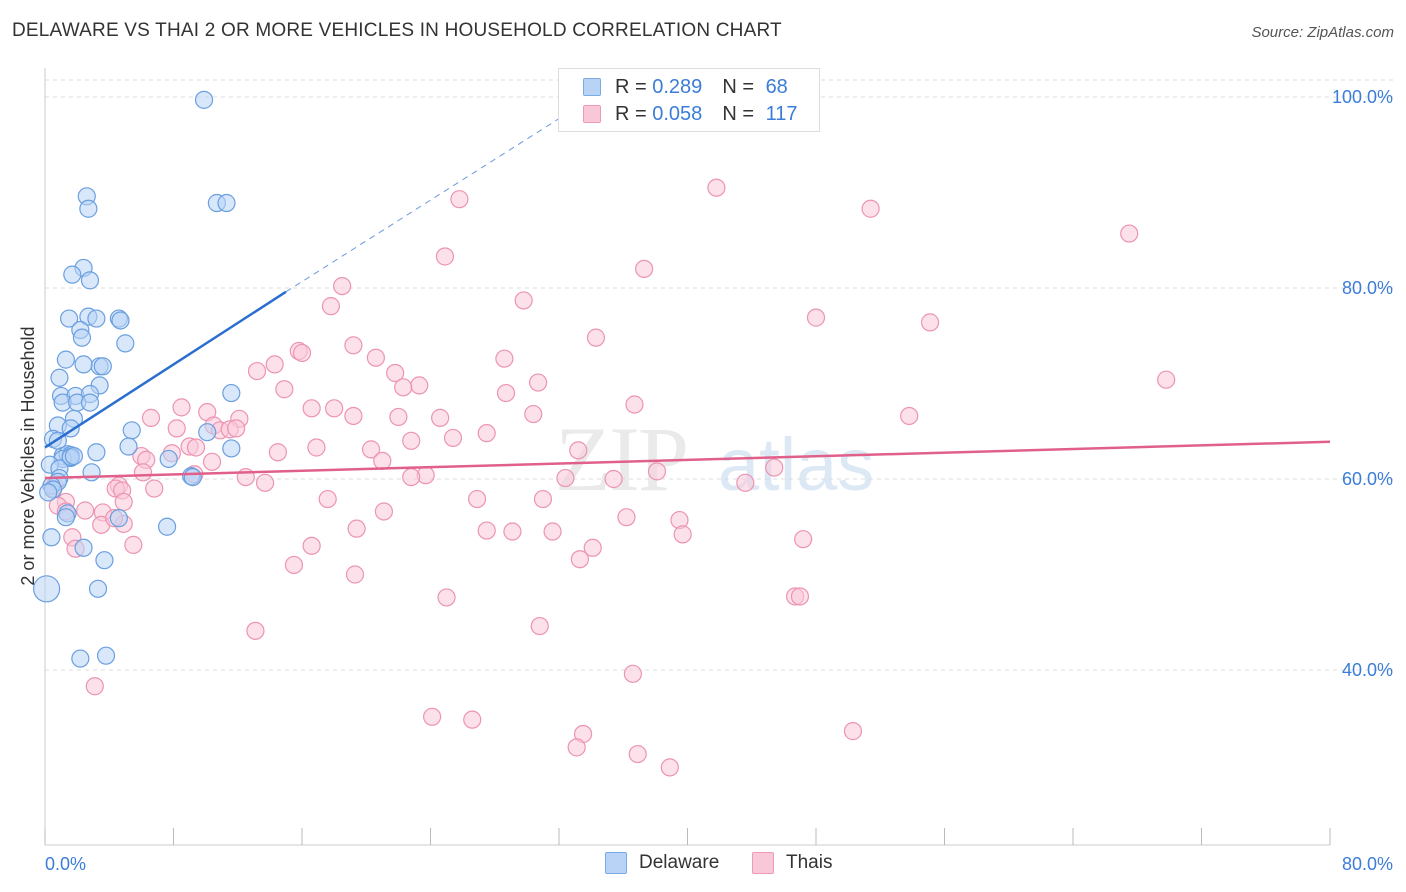 Image resolution: width=1406 pixels, height=892 pixels. Describe the element at coordinates (28, 455) in the screenshot. I see `y-axis-title: 2 or more Vehicles in Household` at that location.